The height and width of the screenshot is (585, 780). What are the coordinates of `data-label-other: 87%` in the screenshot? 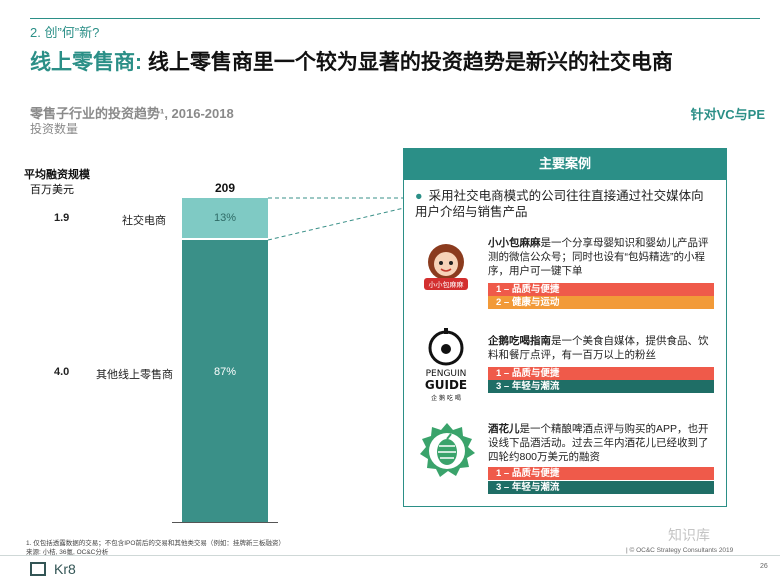 It's located at (225, 372).